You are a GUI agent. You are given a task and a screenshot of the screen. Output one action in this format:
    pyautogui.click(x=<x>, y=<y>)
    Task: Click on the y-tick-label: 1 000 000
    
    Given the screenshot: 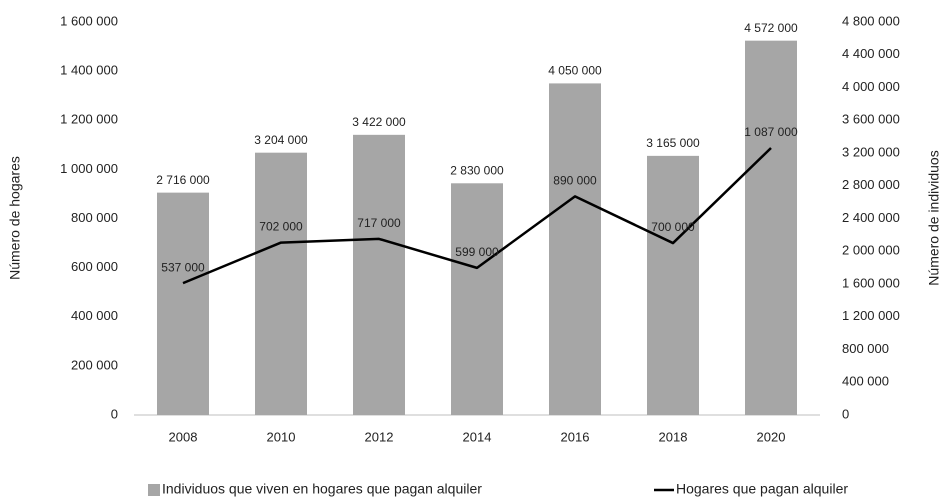 What is the action you would take?
    pyautogui.click(x=89, y=168)
    